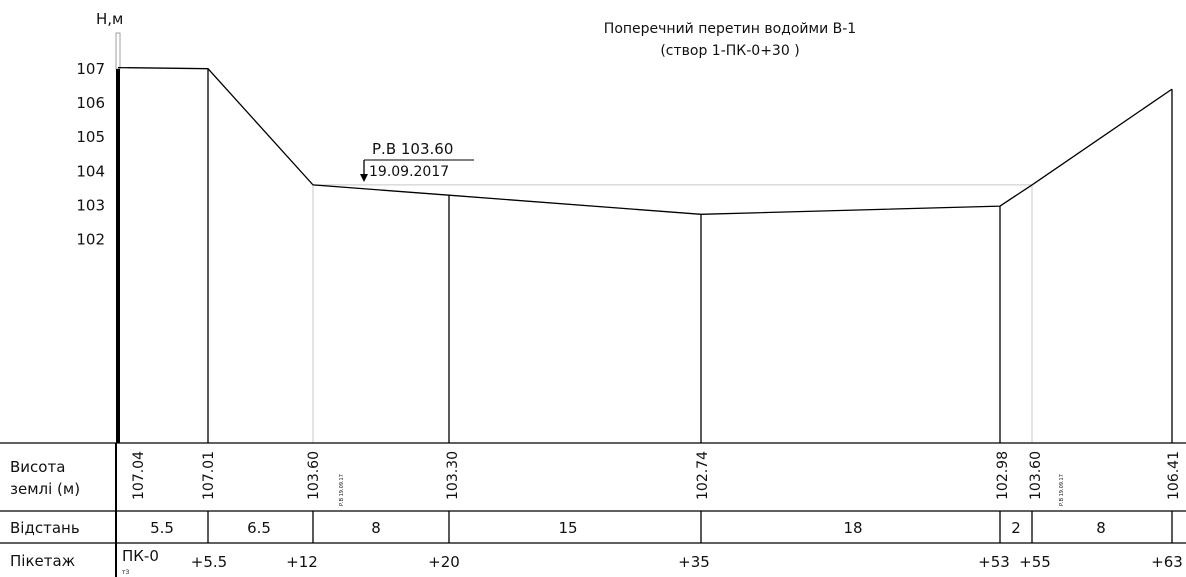 The image size is (1186, 577). What do you see at coordinates (1167, 562) in the screenshot?
I see `station-value: +63` at bounding box center [1167, 562].